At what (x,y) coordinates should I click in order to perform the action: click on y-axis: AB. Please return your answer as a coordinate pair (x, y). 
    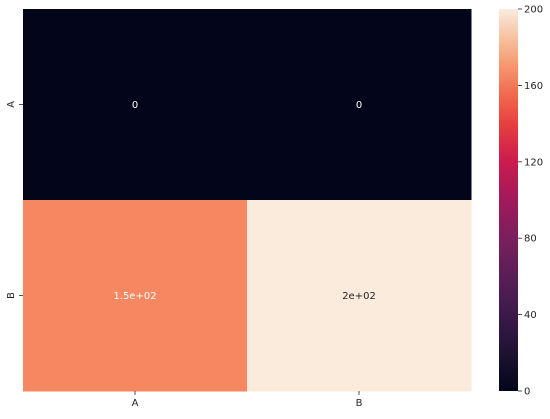
    Looking at the image, I should click on (14, 200).